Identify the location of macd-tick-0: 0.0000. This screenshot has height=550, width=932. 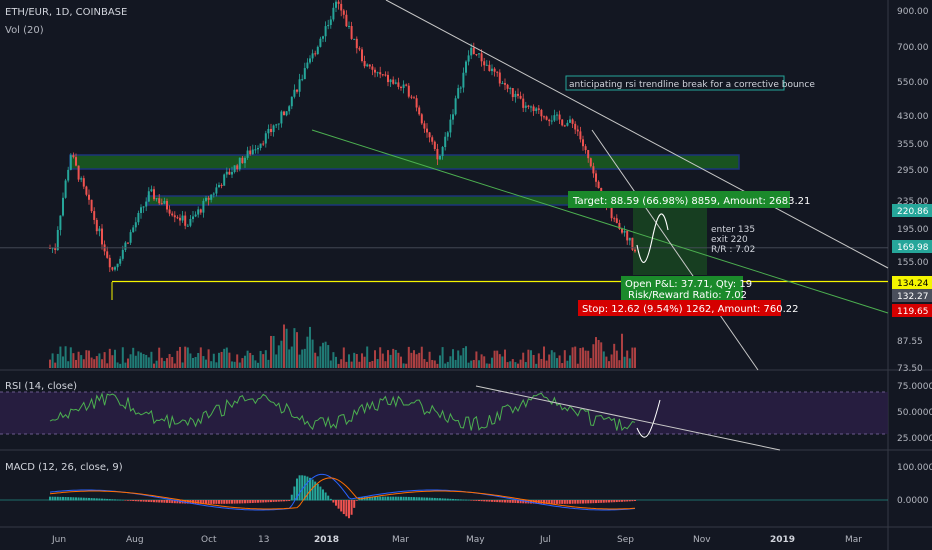
(913, 501).